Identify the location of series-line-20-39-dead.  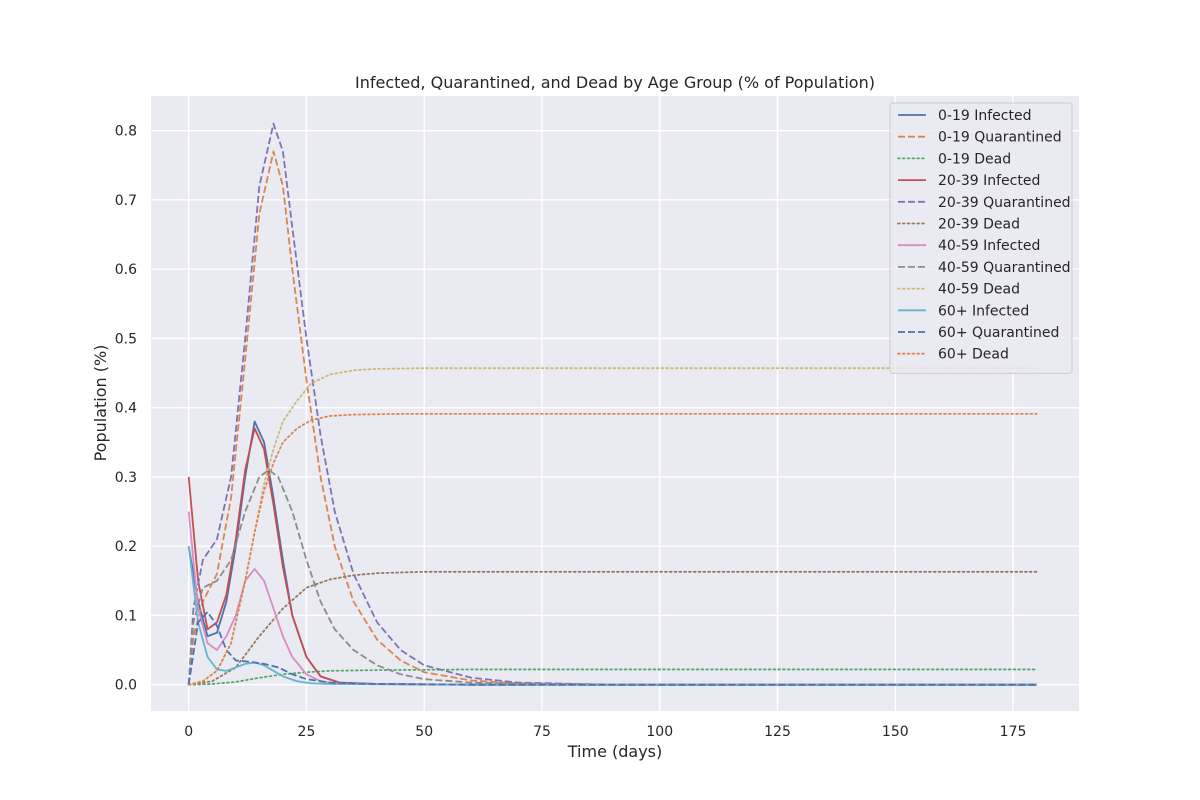
(612, 628).